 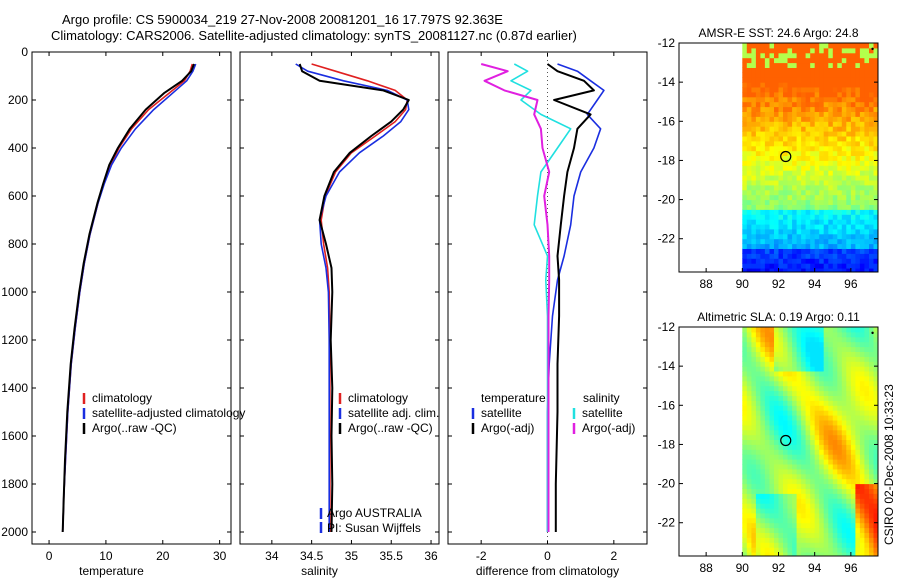 I want to click on sst-map-ytick-label: -14, so click(x=667, y=82).